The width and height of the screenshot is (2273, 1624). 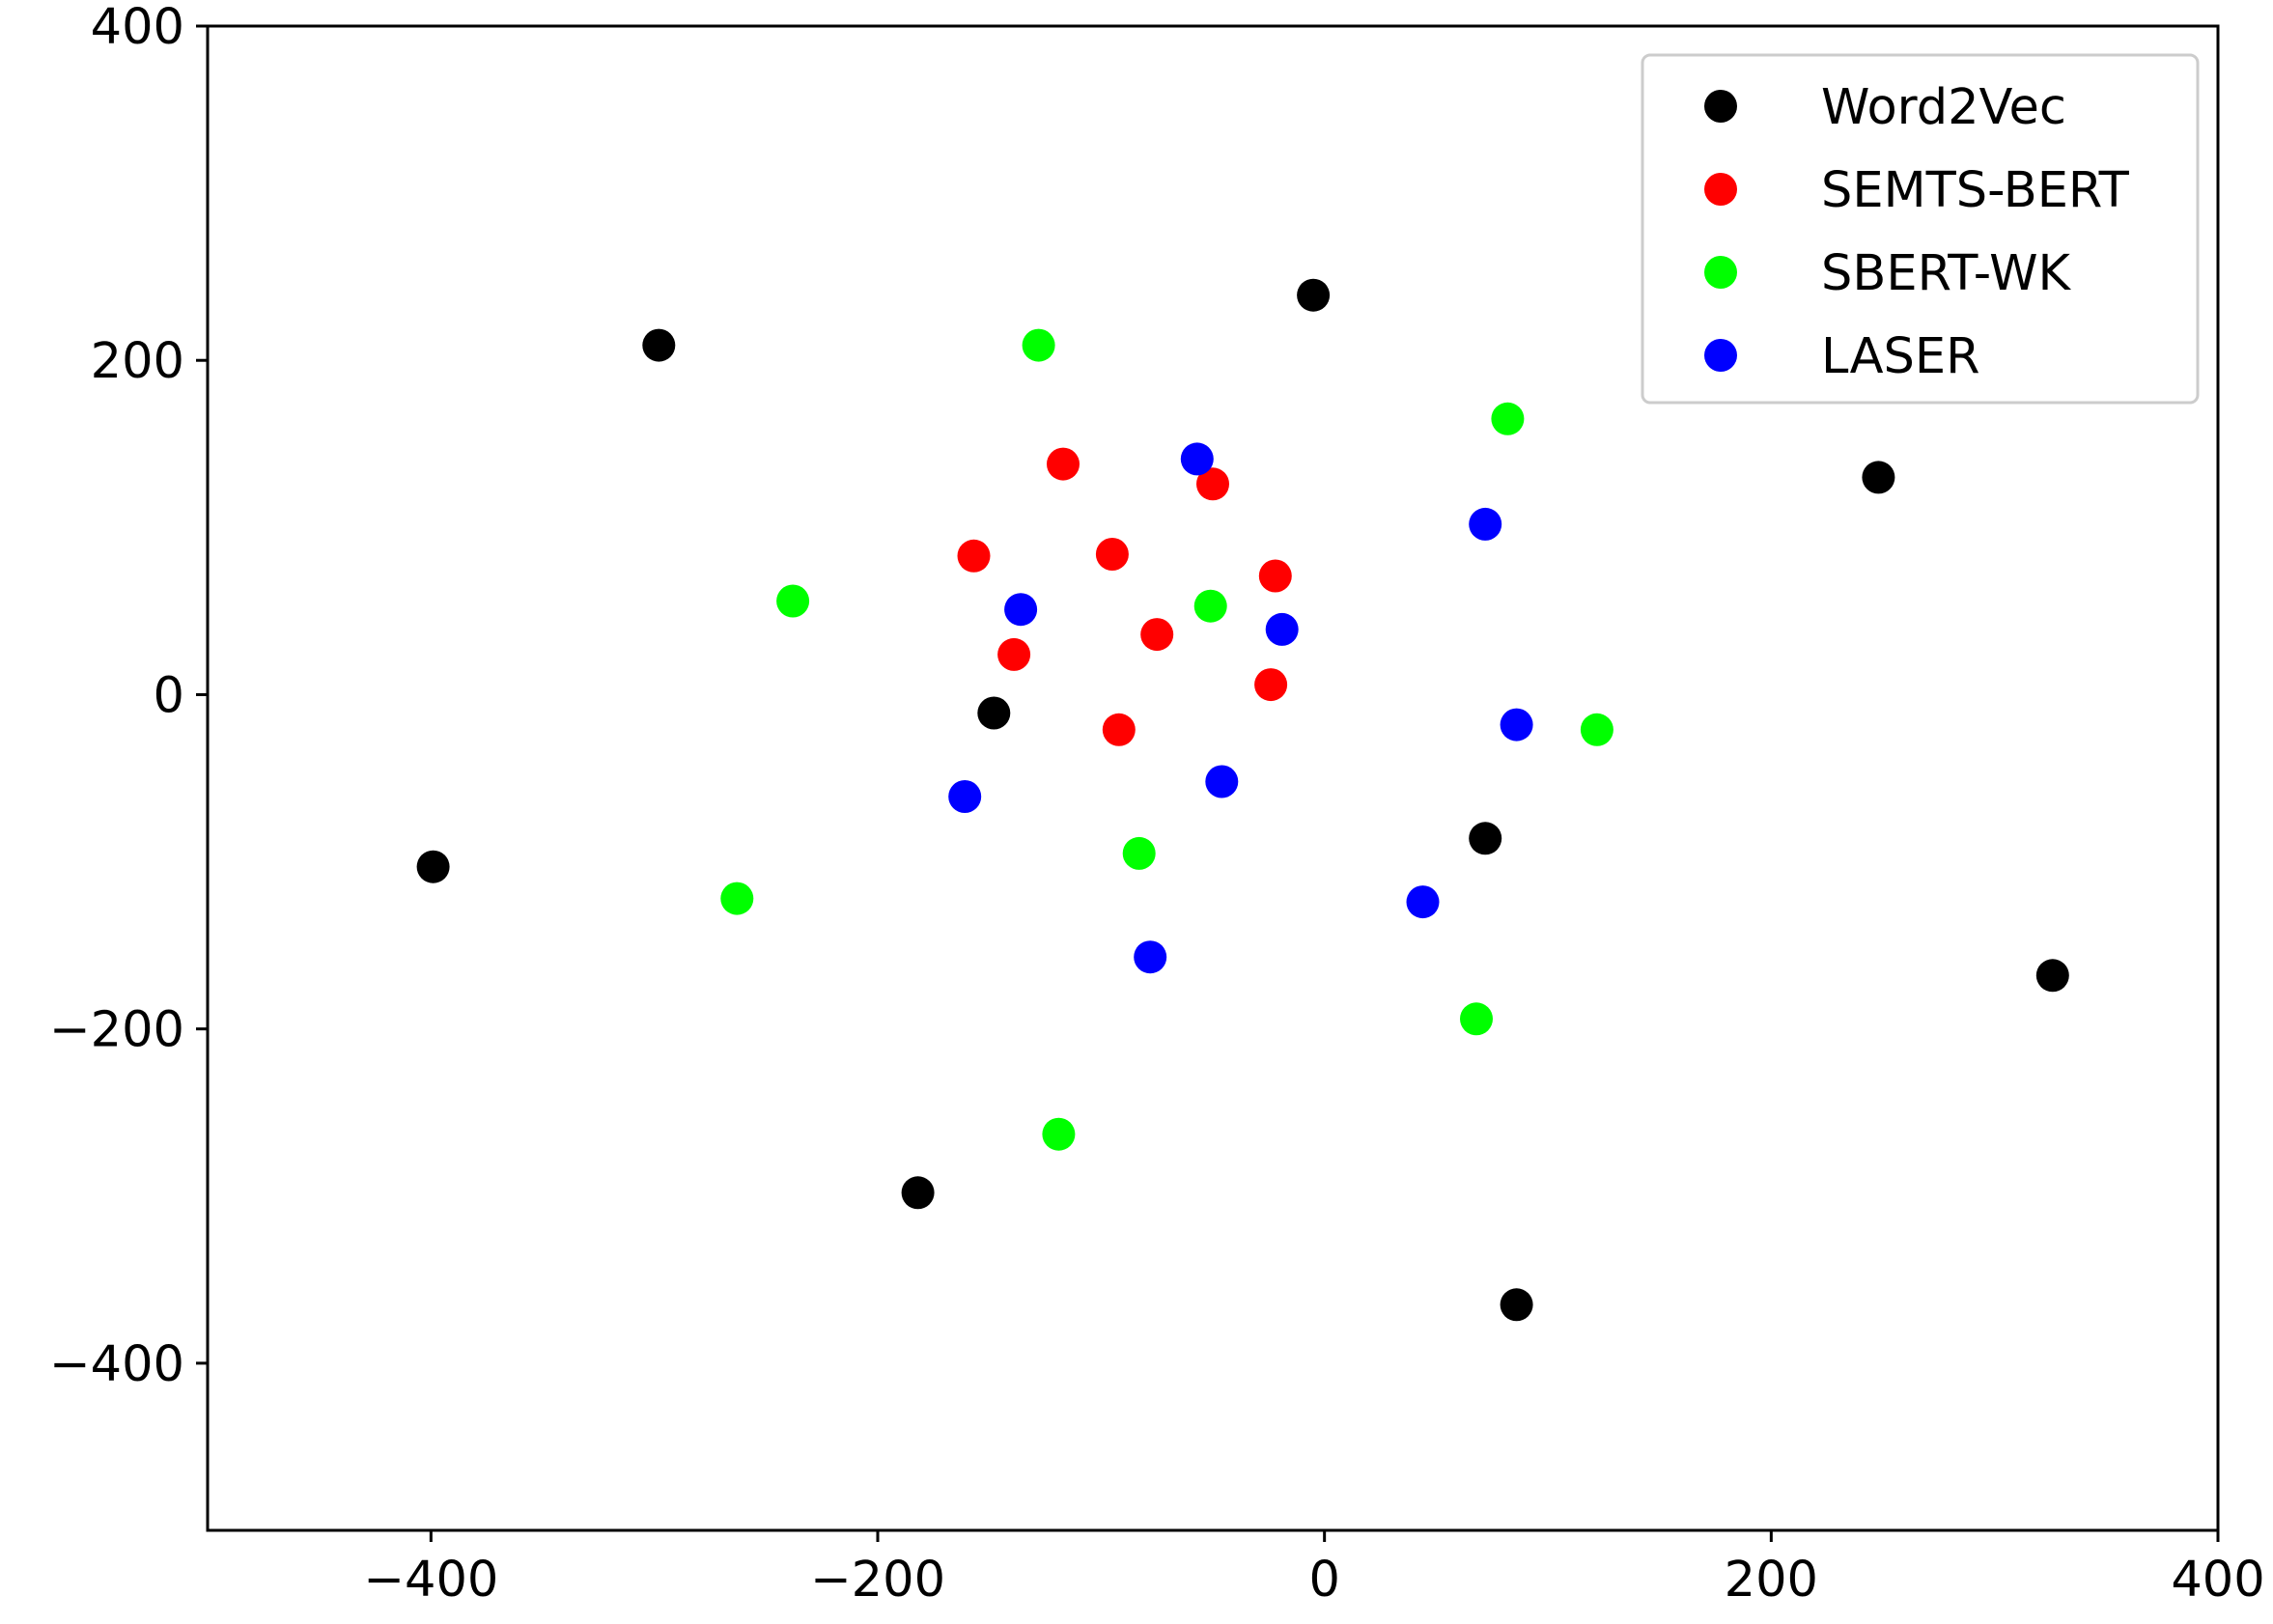 I want to click on legend: Word2Vec SEMTS-BERT SBERT-WK LASER, so click(x=1920, y=229).